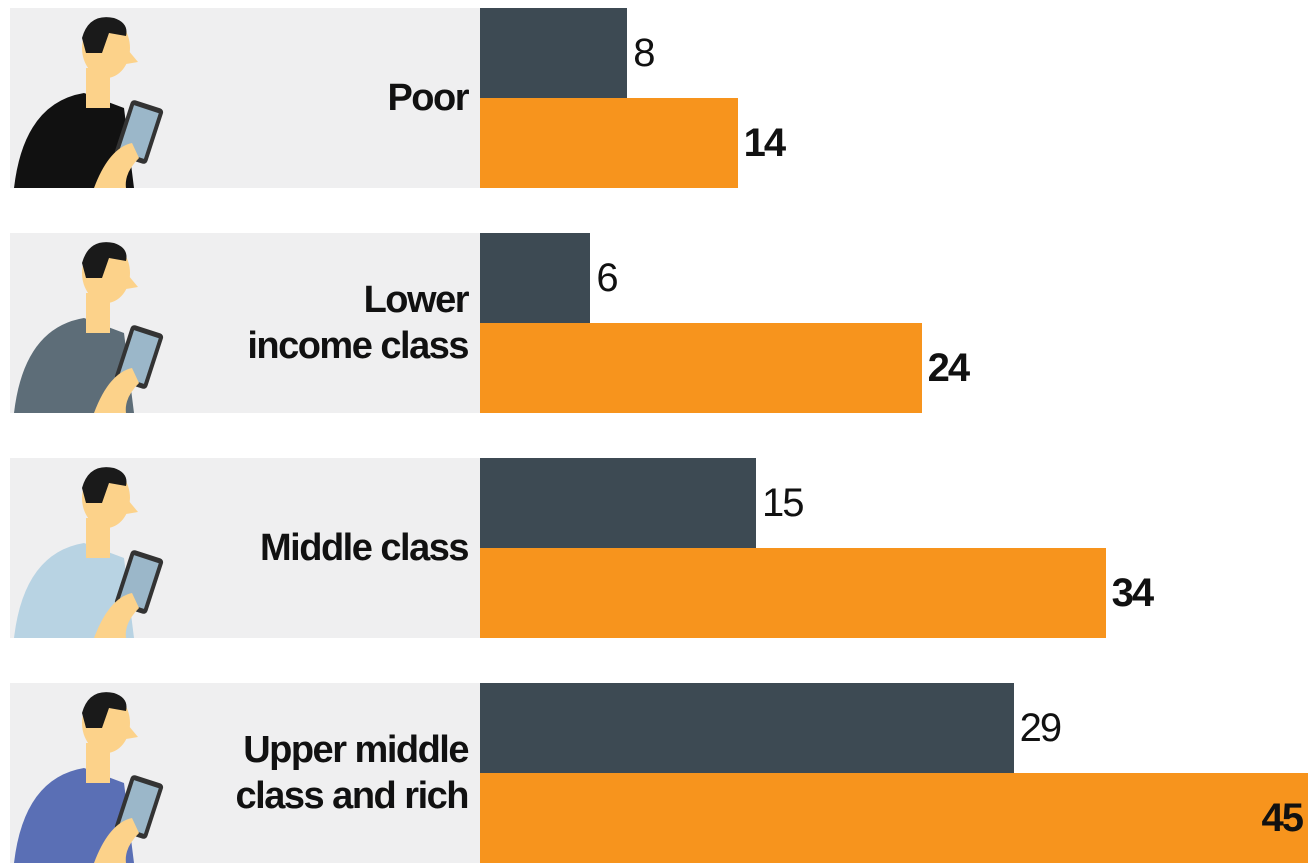  Describe the element at coordinates (352, 773) in the screenshot. I see `category-label: Upper middle class and rich` at that location.